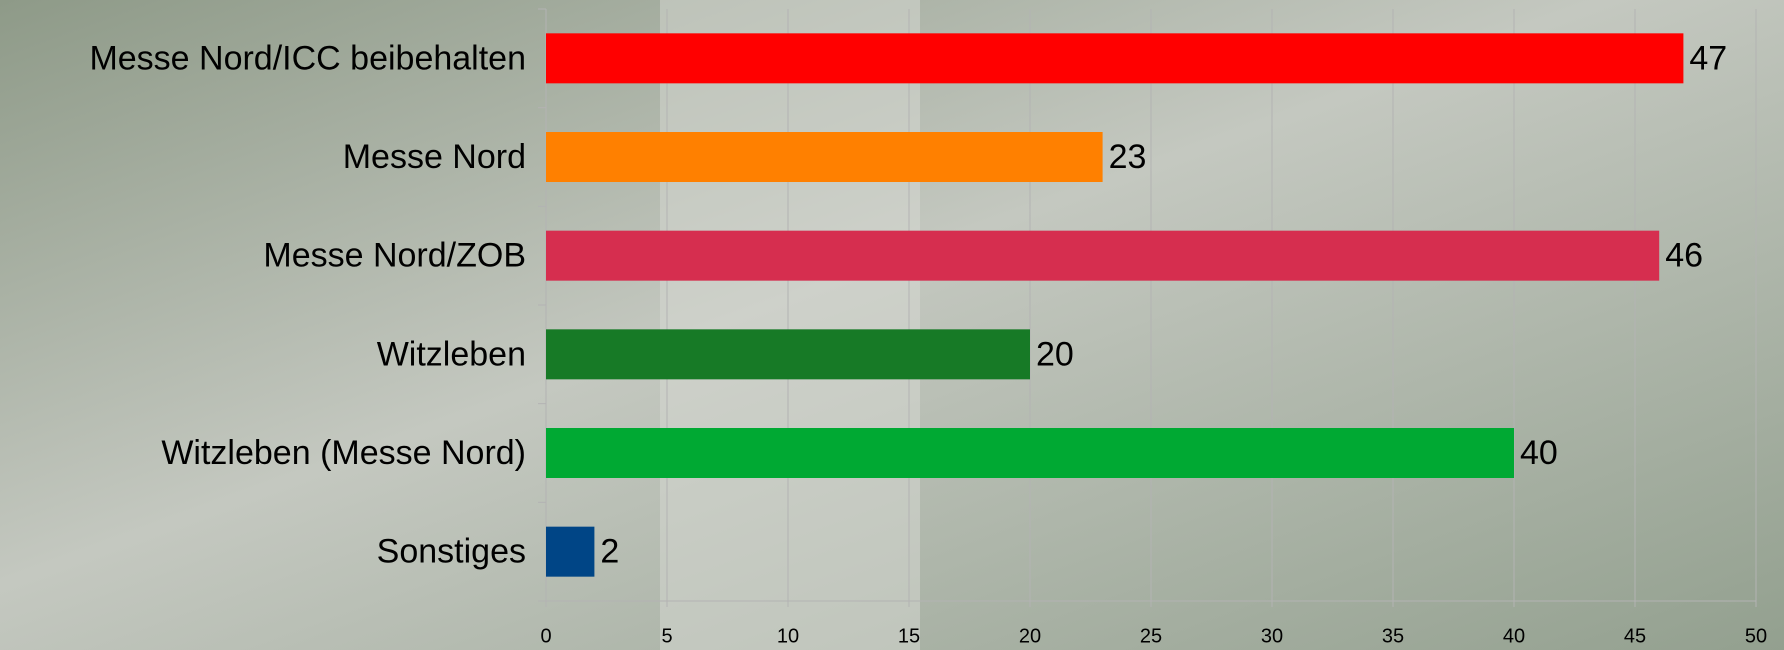 The height and width of the screenshot is (650, 1784). What do you see at coordinates (1756, 636) in the screenshot?
I see `x-tick-label: 50` at bounding box center [1756, 636].